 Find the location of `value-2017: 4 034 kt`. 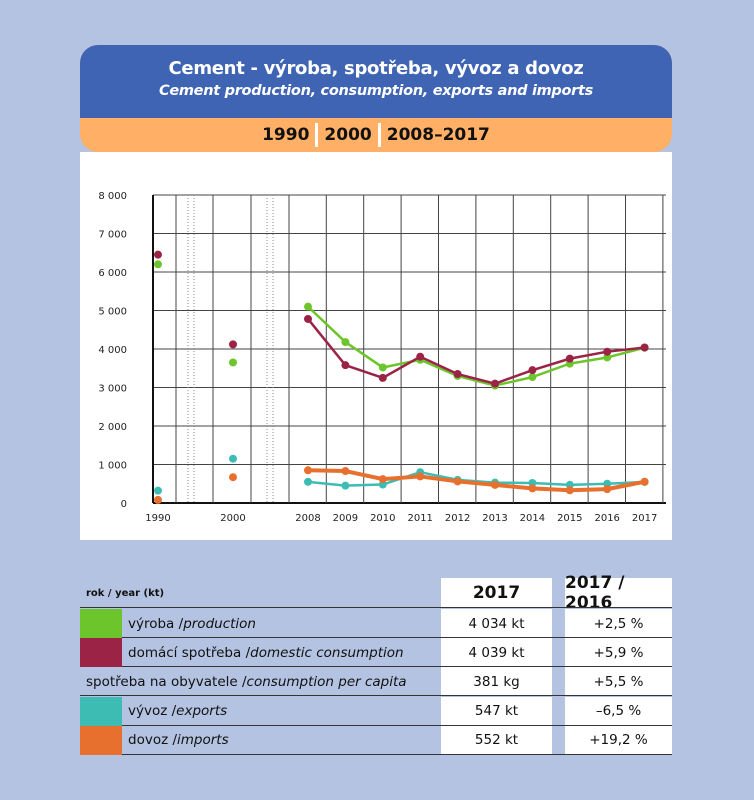

value-2017: 4 034 kt is located at coordinates (496, 623).